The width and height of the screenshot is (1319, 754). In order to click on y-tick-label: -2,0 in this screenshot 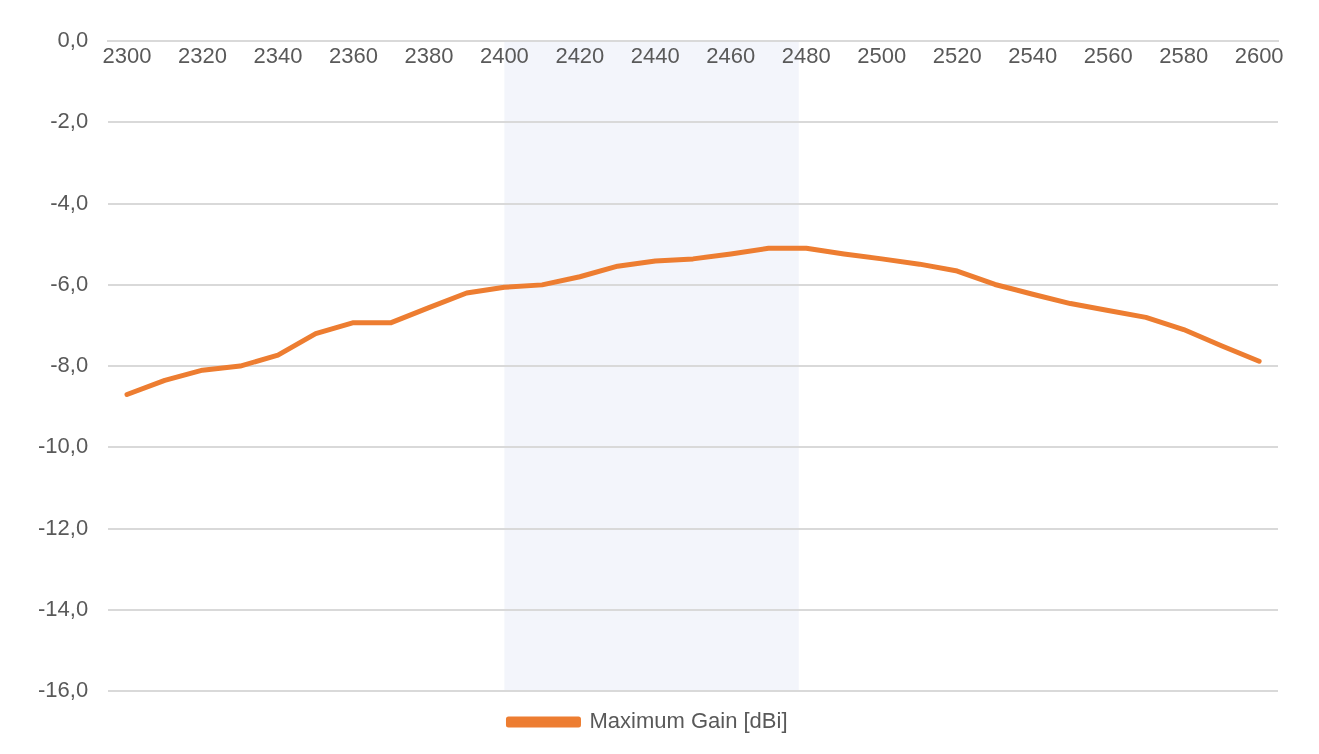, I will do `click(69, 121)`.